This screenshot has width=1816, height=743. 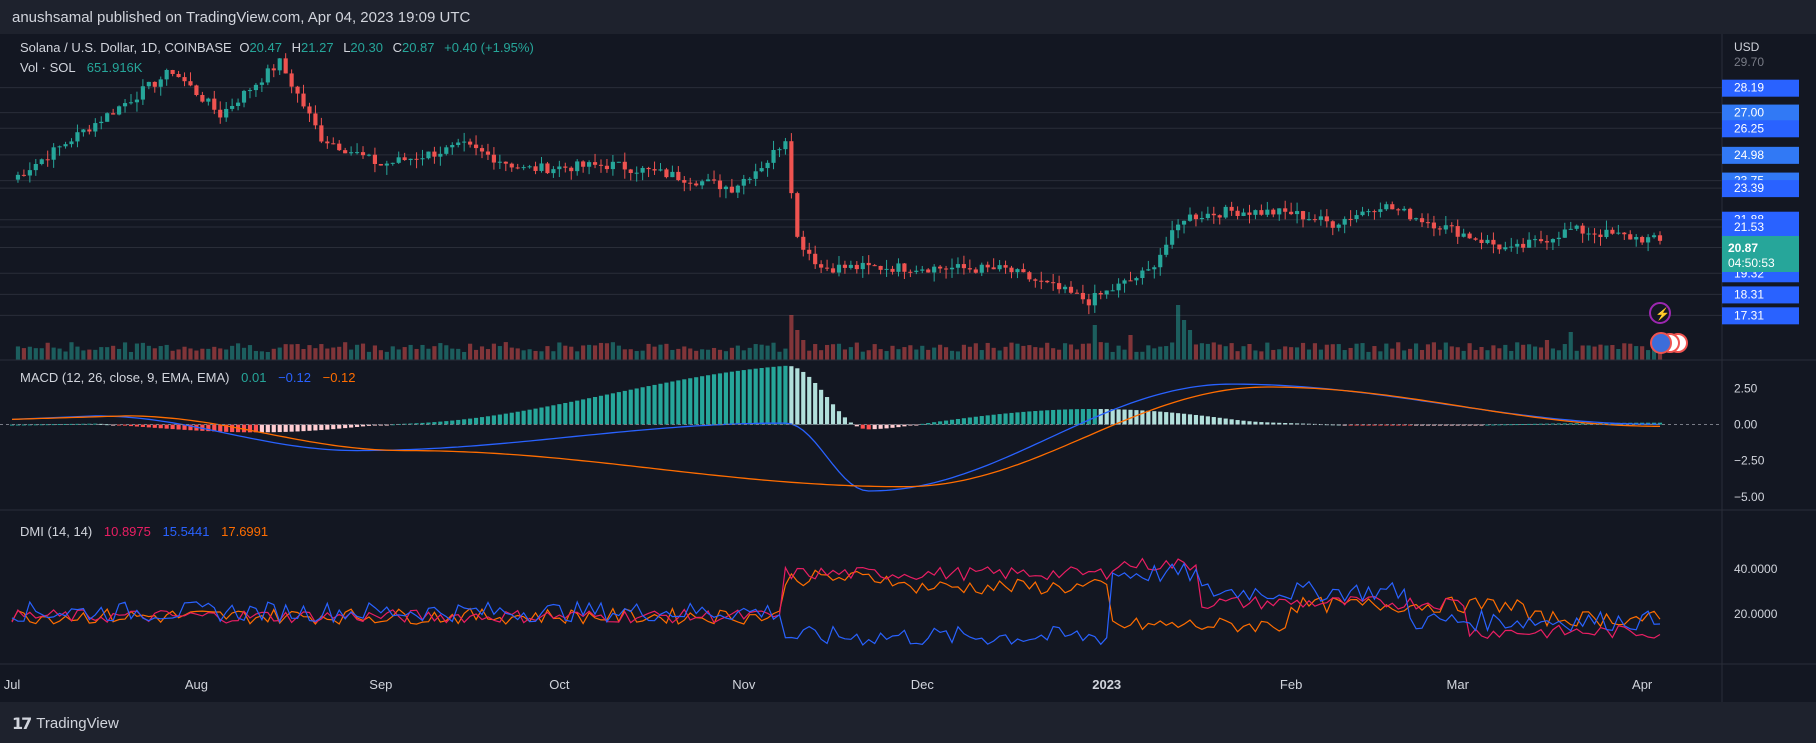 What do you see at coordinates (65, 723) in the screenshot?
I see `tradingview-logo: 17 TradingView` at bounding box center [65, 723].